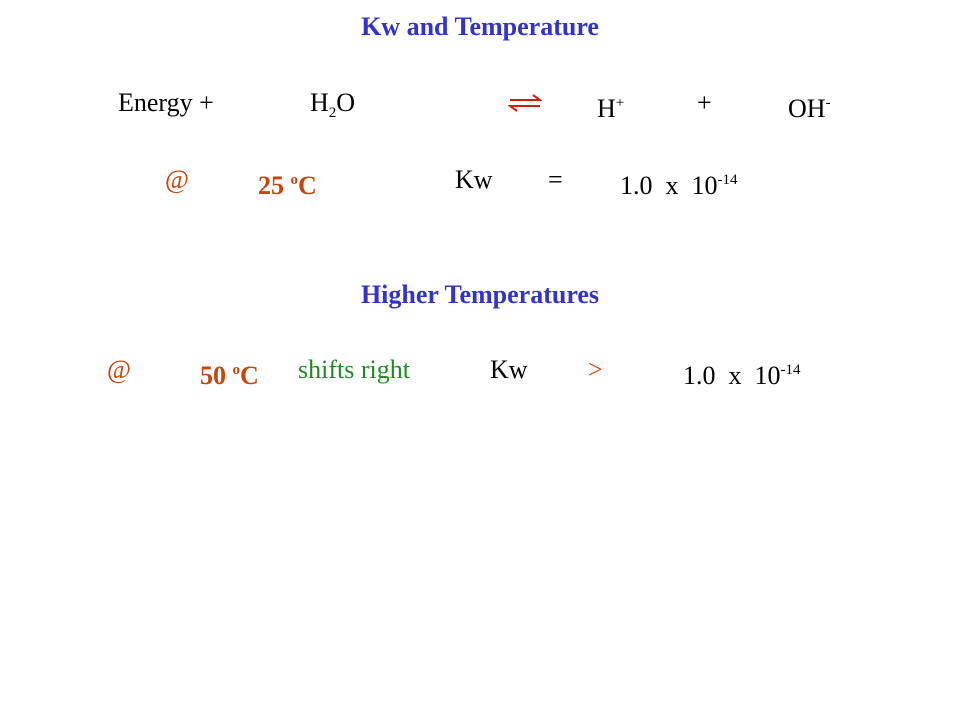 This screenshot has height=720, width=960. What do you see at coordinates (606, 108) in the screenshot?
I see `ion-base: H` at bounding box center [606, 108].